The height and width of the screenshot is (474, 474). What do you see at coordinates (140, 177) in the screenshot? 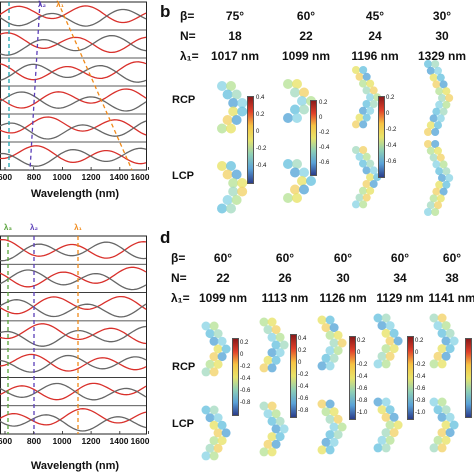
I see `x-tick: 1600` at bounding box center [140, 177].